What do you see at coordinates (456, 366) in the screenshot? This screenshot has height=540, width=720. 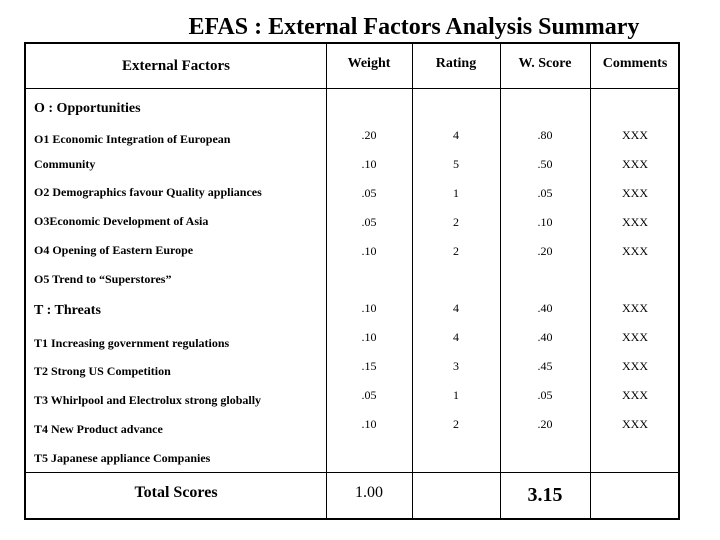 I see `rating-value: 3` at bounding box center [456, 366].